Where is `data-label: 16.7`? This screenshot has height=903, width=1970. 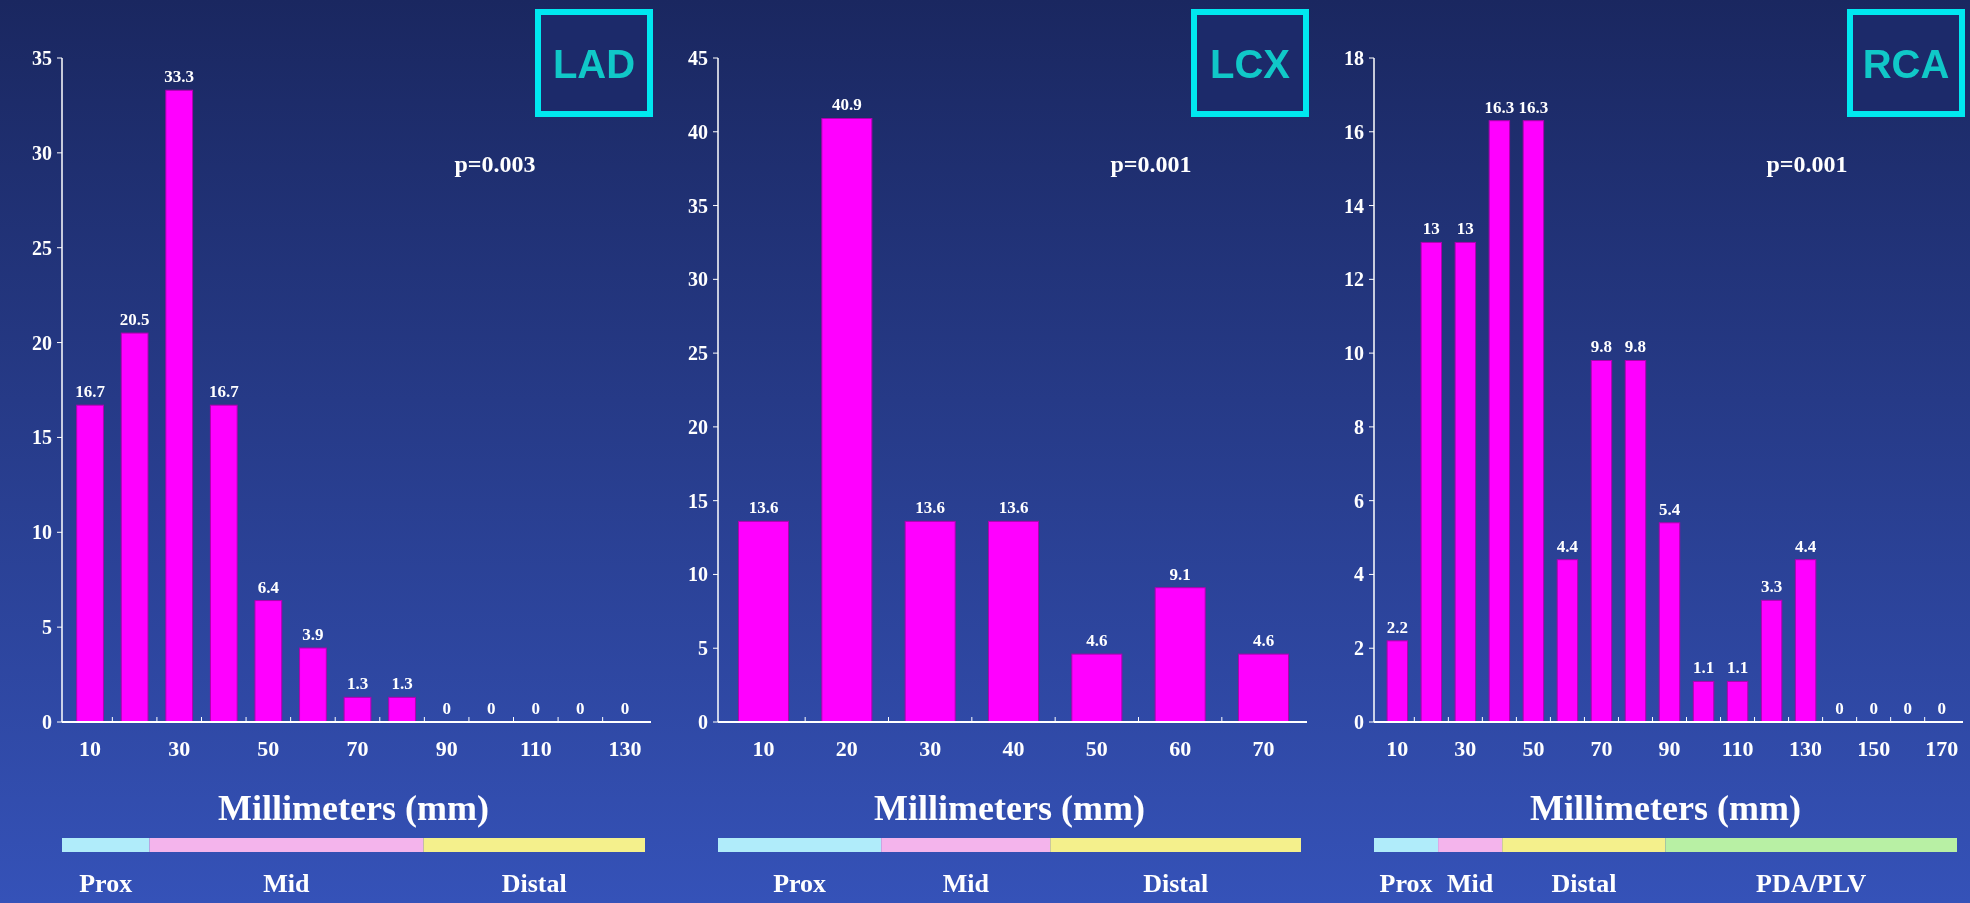
data-label: 16.7 is located at coordinates (224, 392).